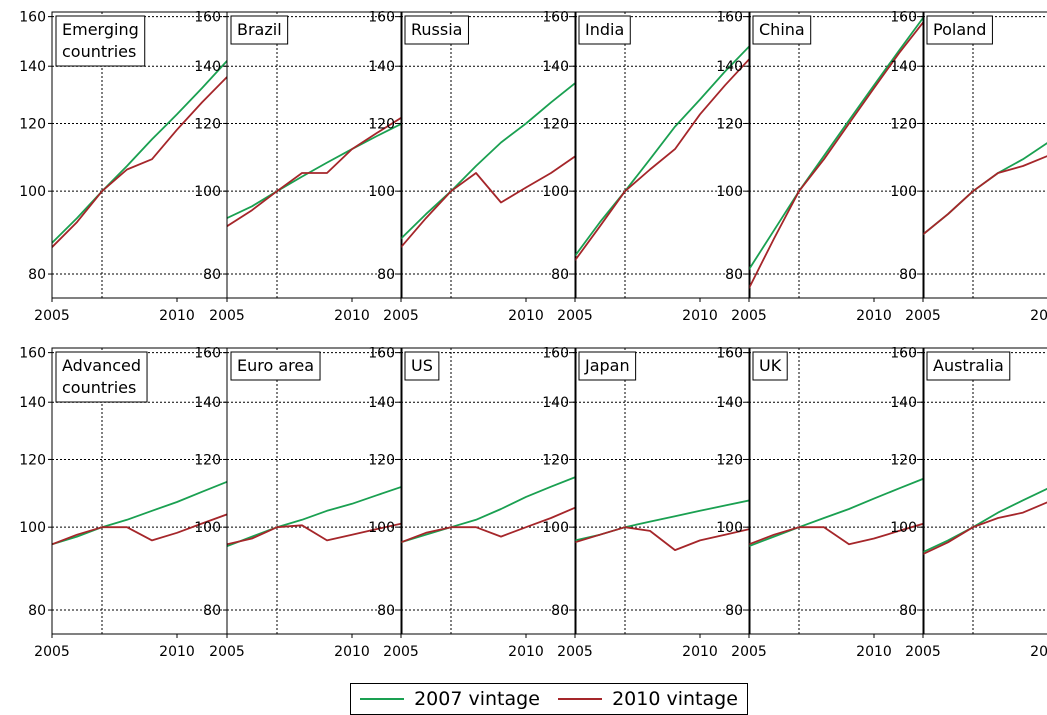 This screenshot has width=1047, height=715. I want to click on panel-10: 80 100 120 140 160 2005 2010 Japan, so click(646, 503).